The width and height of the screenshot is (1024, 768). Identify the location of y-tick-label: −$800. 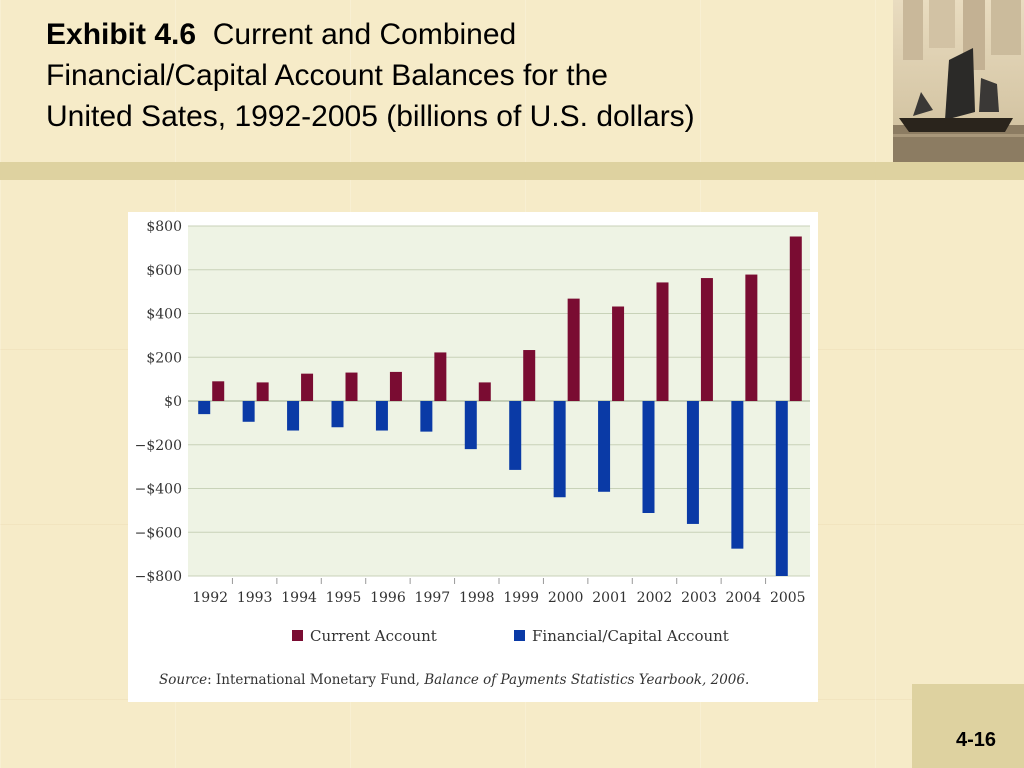
(158, 577).